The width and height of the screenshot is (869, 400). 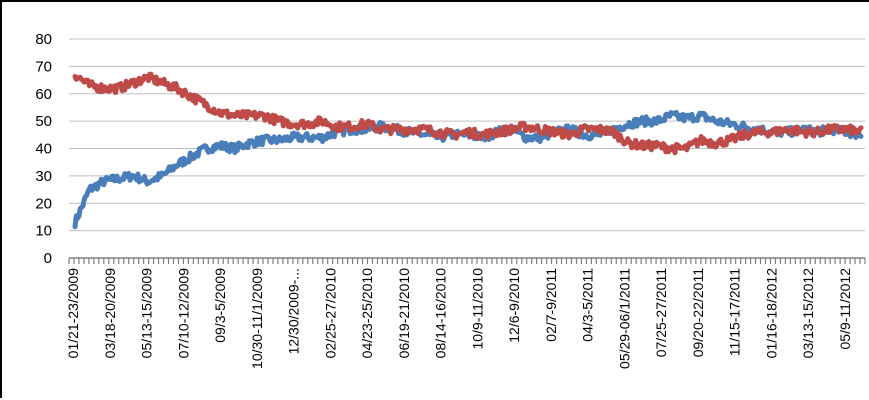 I want to click on x-tick-label: 11/15-17/2011, so click(x=735, y=312).